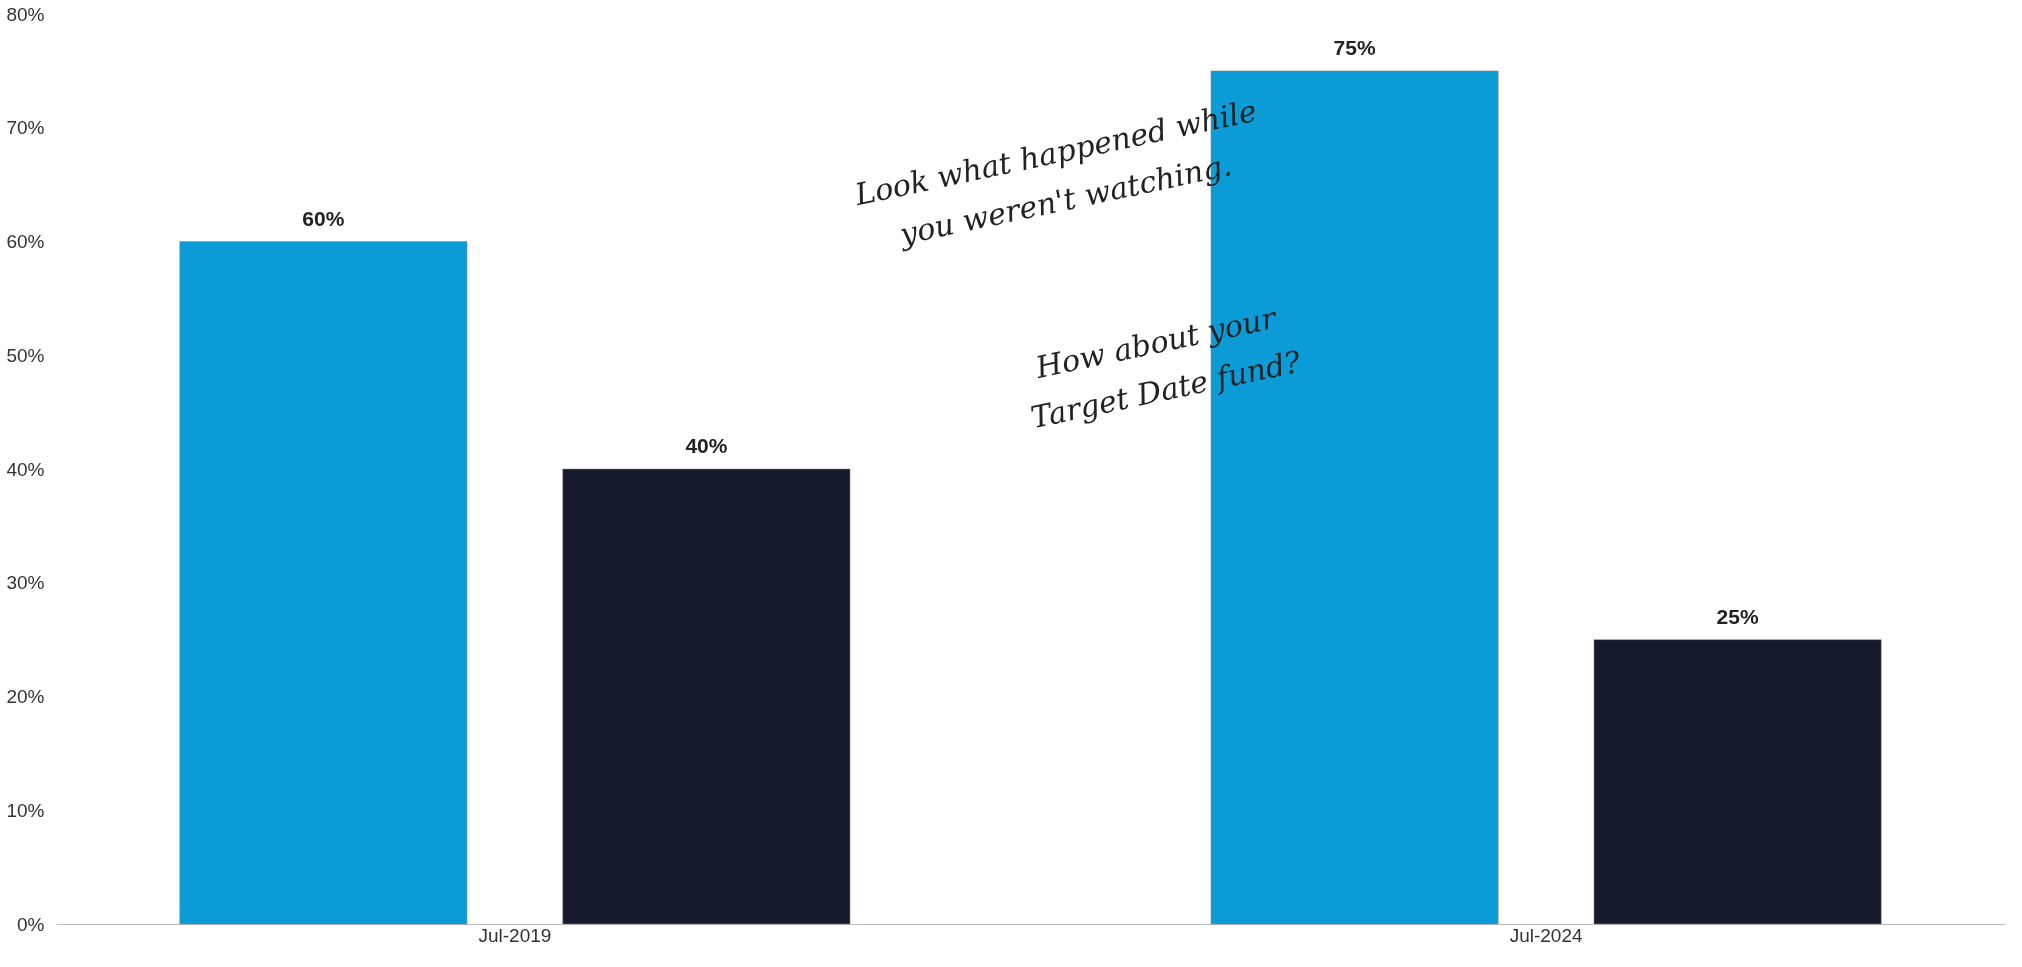 This screenshot has width=2022, height=967. What do you see at coordinates (323, 218) in the screenshot?
I see `data-label: 60%` at bounding box center [323, 218].